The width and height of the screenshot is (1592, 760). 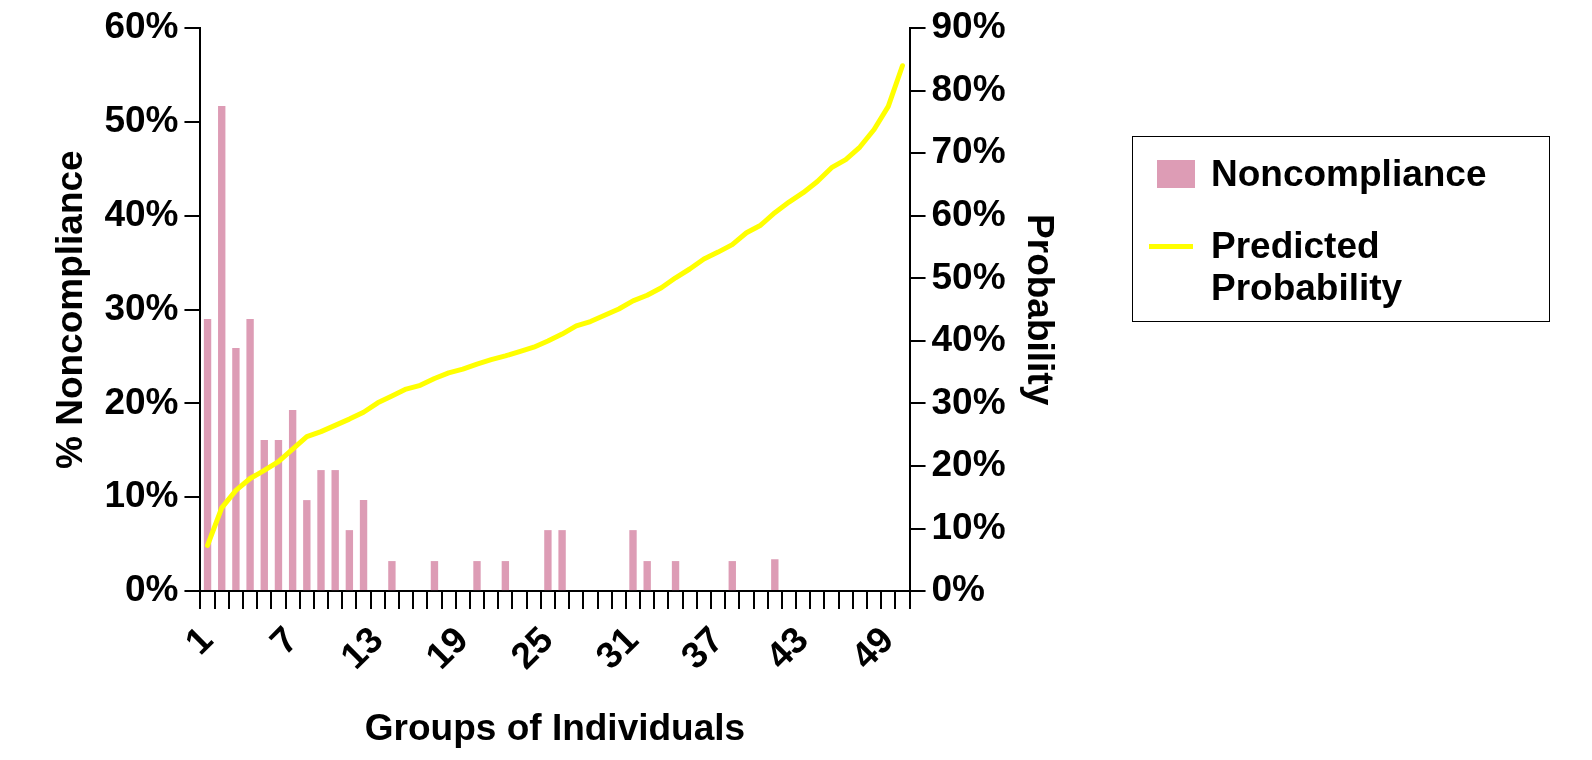 What do you see at coordinates (141, 495) in the screenshot?
I see `y-tick-label: 10%` at bounding box center [141, 495].